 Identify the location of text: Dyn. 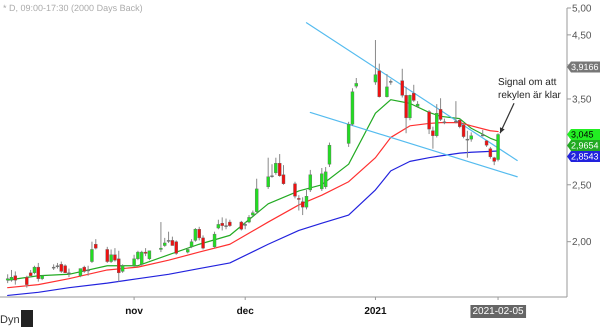
(10, 320).